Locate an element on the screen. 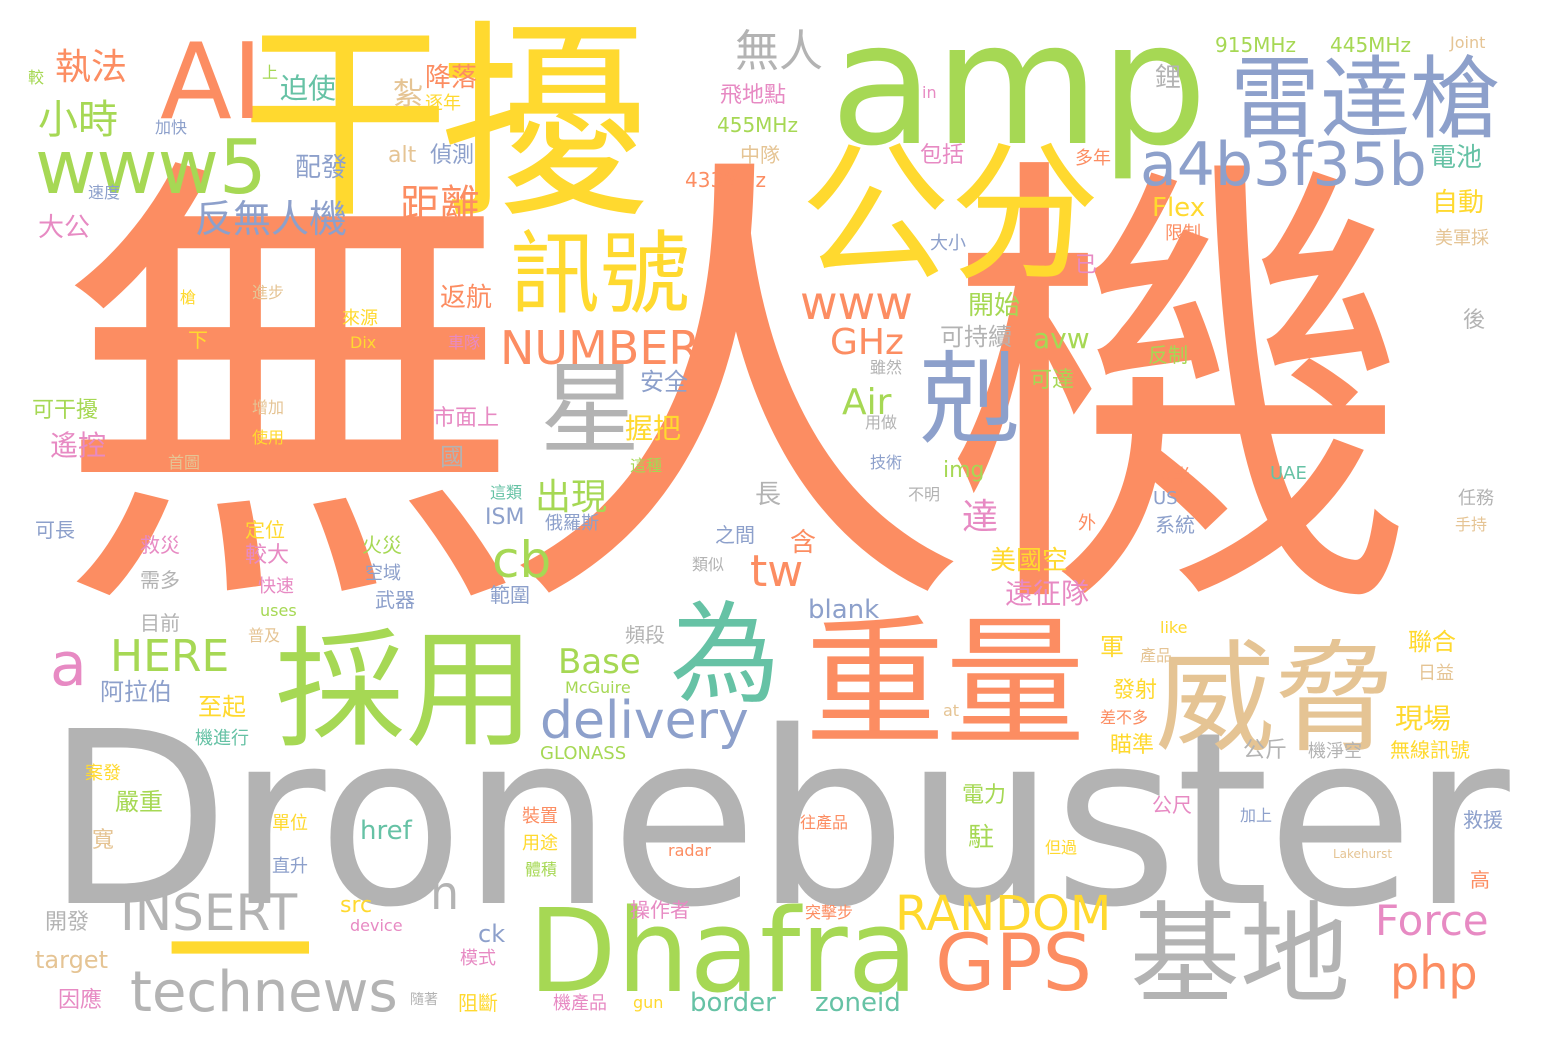  word: 系統 is located at coordinates (1175, 525).